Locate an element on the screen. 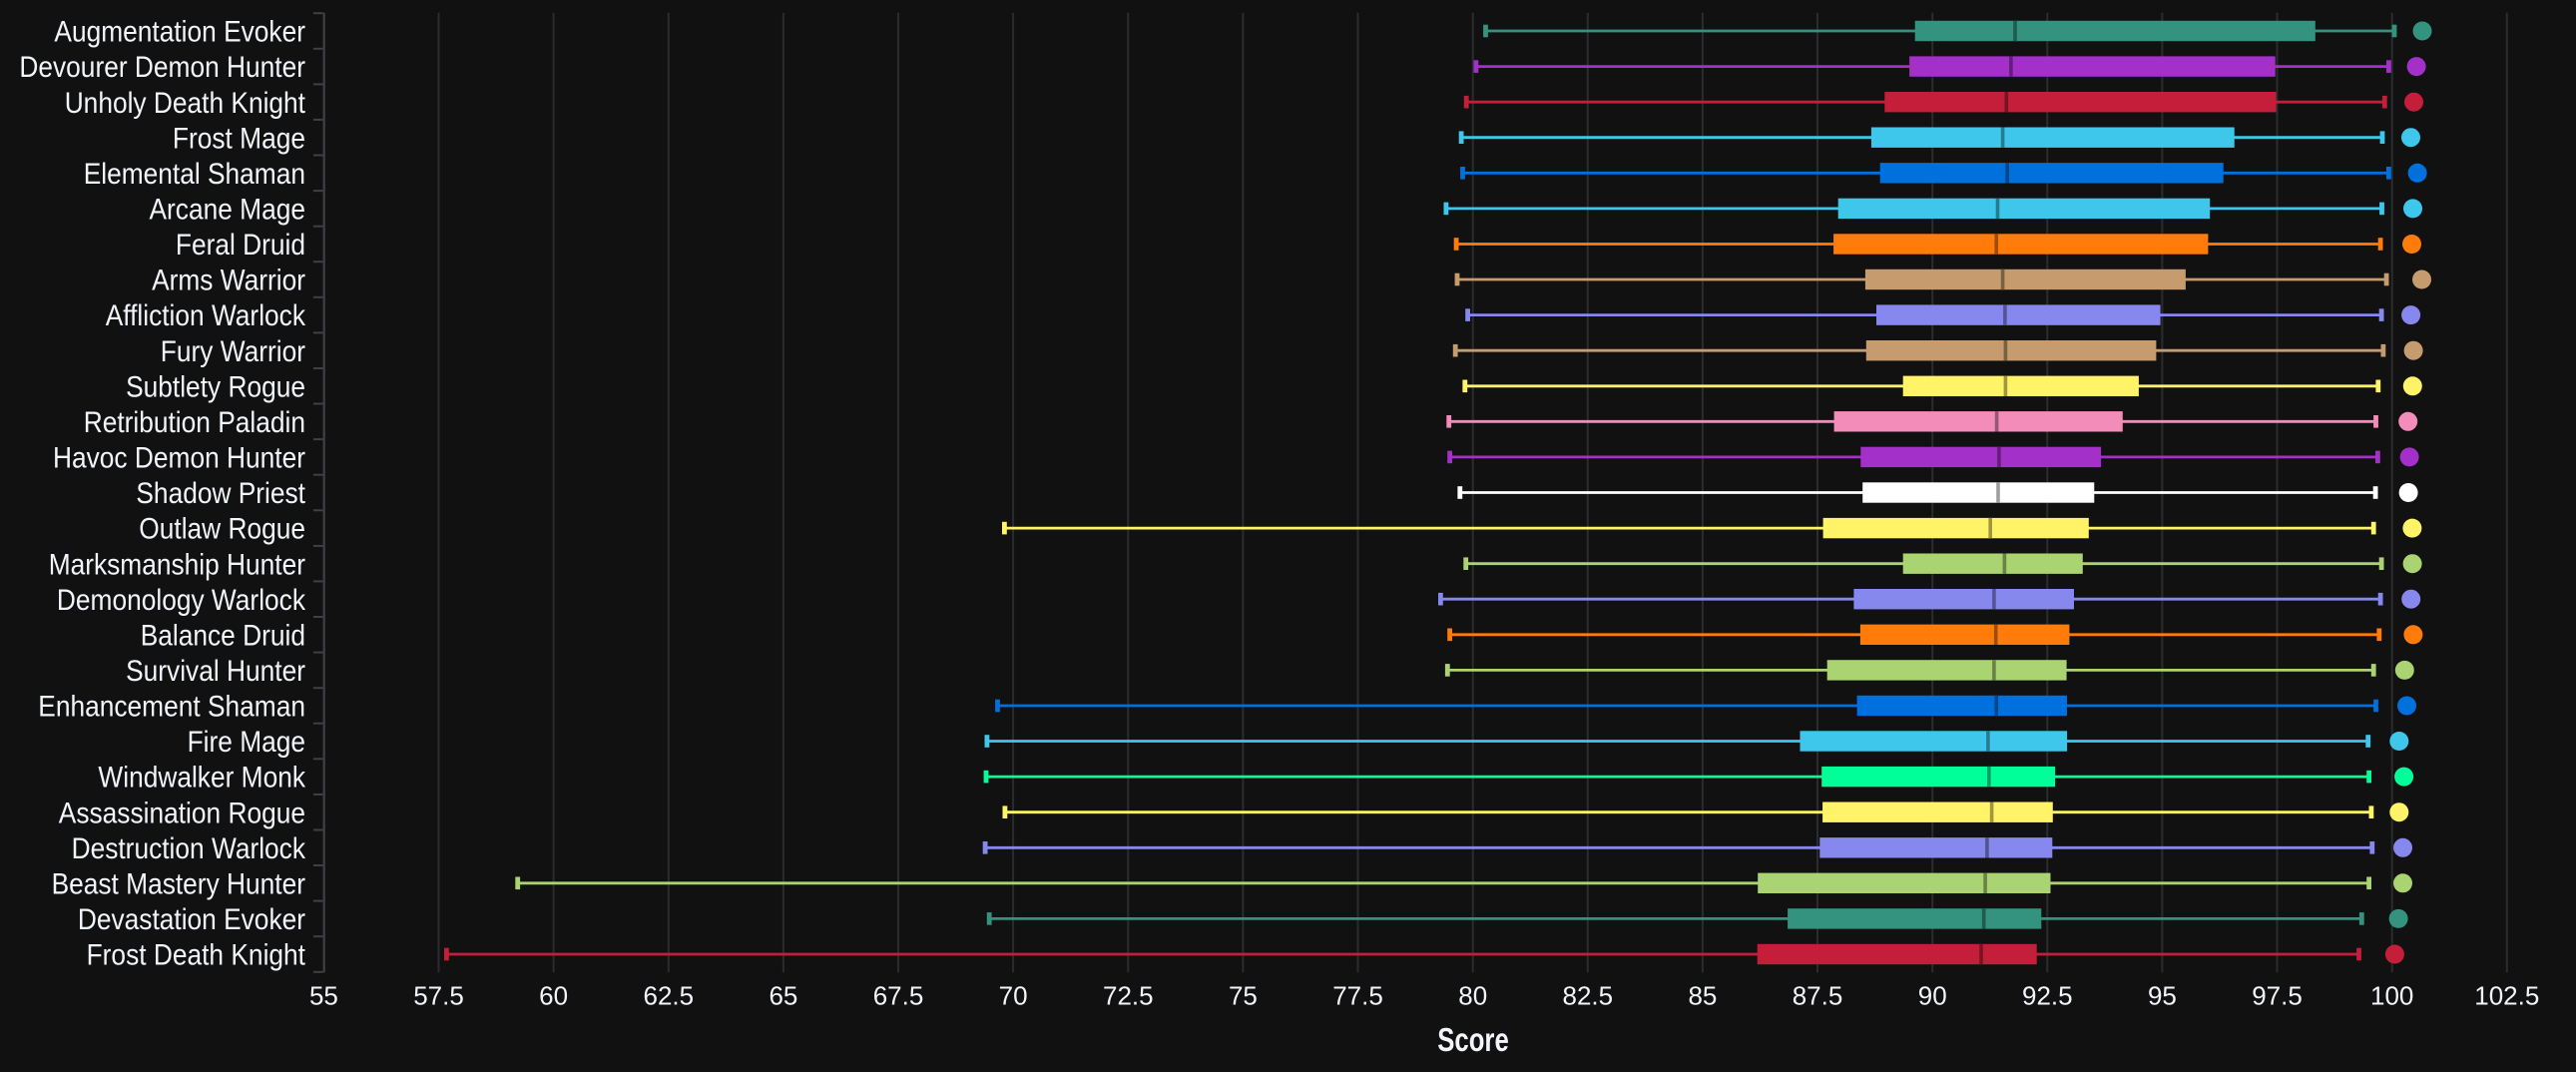  svg-text: 65 is located at coordinates (783, 996).